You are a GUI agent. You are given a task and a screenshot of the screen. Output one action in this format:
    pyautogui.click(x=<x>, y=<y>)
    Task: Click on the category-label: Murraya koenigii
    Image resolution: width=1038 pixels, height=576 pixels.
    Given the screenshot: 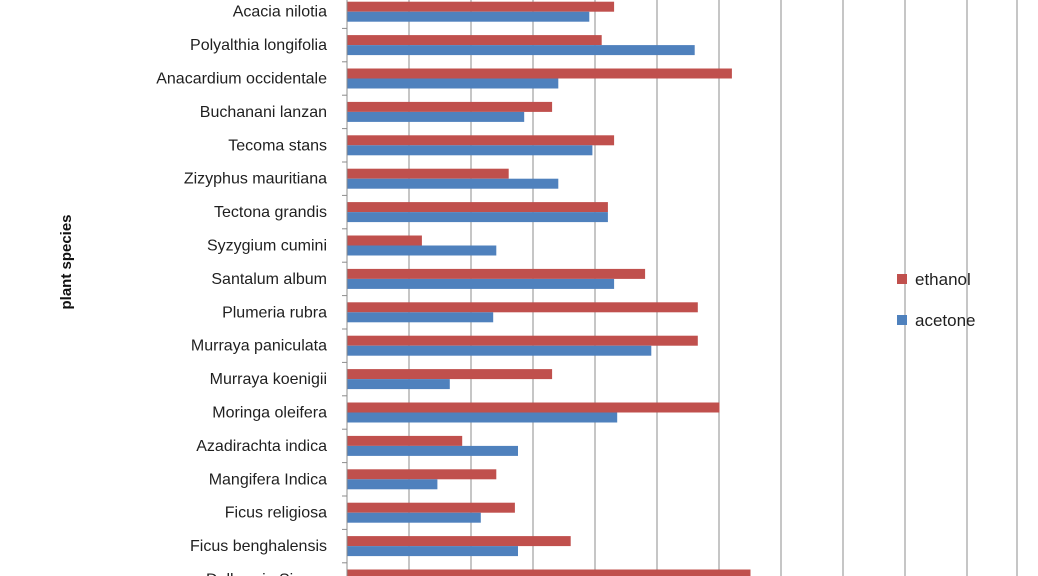 What is the action you would take?
    pyautogui.click(x=268, y=379)
    